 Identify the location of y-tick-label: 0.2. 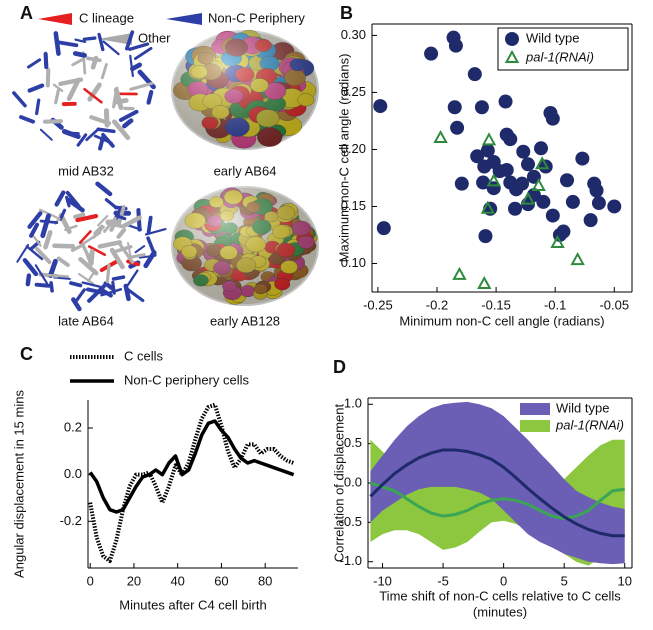
(73, 426).